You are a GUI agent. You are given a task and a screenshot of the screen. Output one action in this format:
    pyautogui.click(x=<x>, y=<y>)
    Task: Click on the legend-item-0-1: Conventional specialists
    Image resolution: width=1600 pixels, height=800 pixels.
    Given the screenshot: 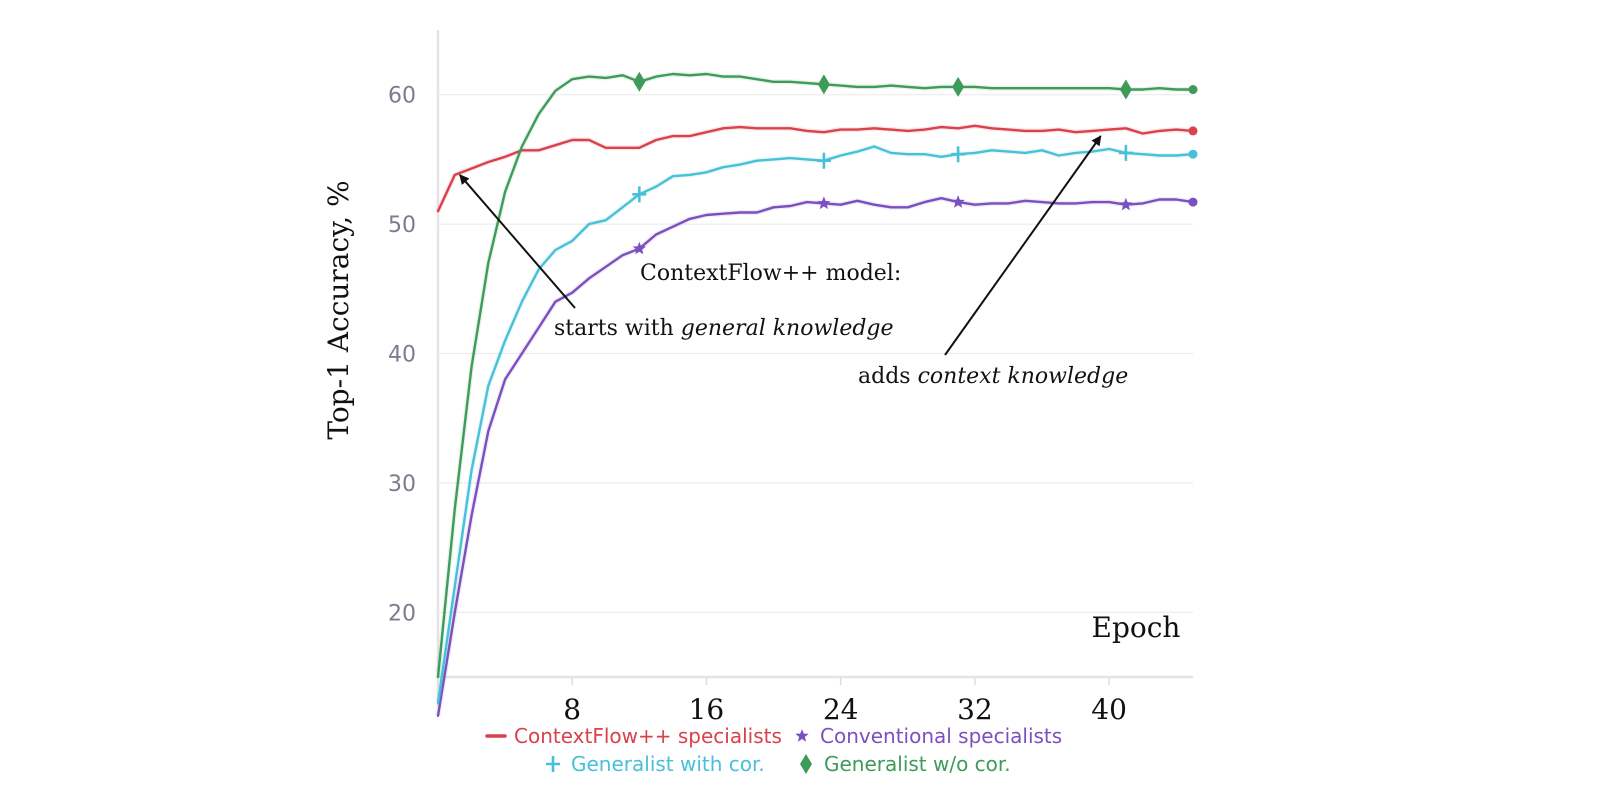 What is the action you would take?
    pyautogui.click(x=928, y=736)
    